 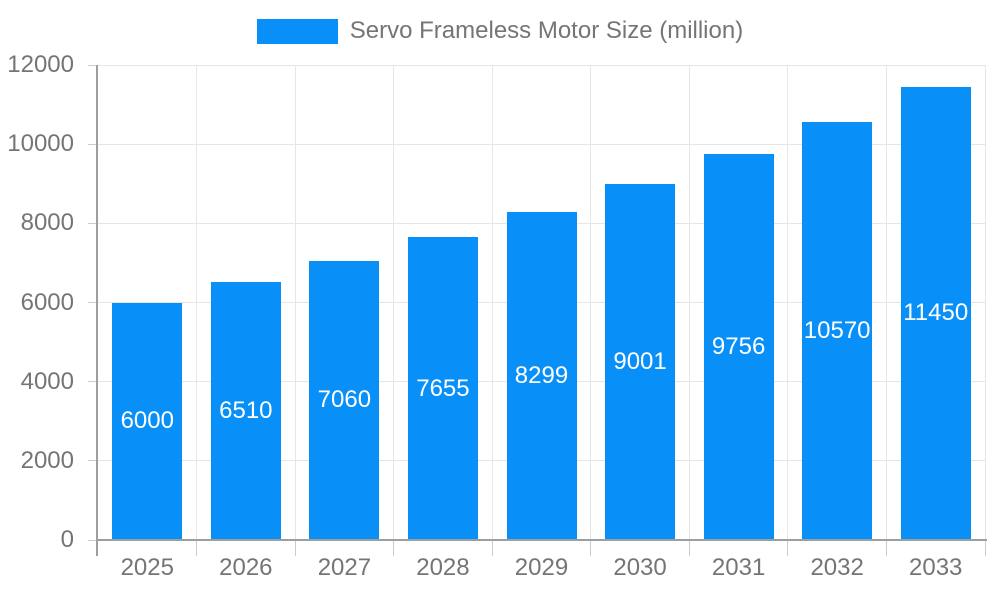 What do you see at coordinates (640, 567) in the screenshot?
I see `x-axis-label: 2030` at bounding box center [640, 567].